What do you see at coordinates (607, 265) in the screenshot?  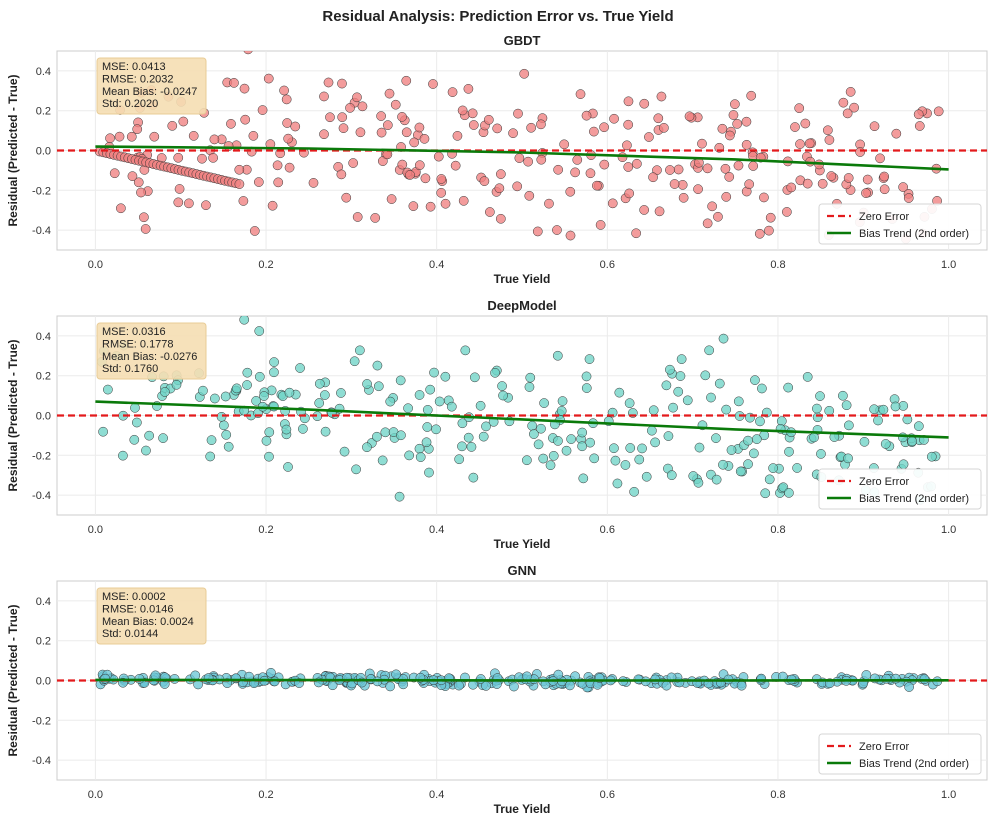 I see `x-tick-label: 0.6` at bounding box center [607, 265].